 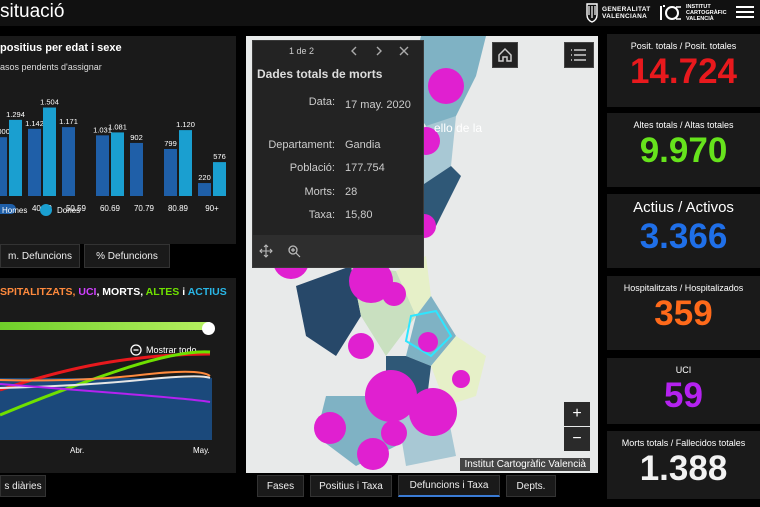 What do you see at coordinates (162, 292) in the screenshot?
I see `title-segment: ALTES` at bounding box center [162, 292].